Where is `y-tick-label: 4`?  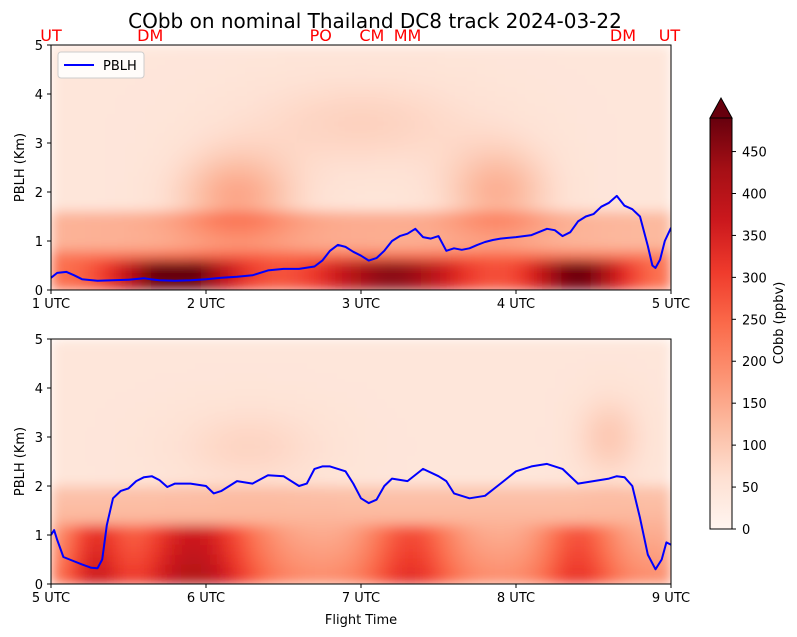
y-tick-label: 4 is located at coordinates (39, 95).